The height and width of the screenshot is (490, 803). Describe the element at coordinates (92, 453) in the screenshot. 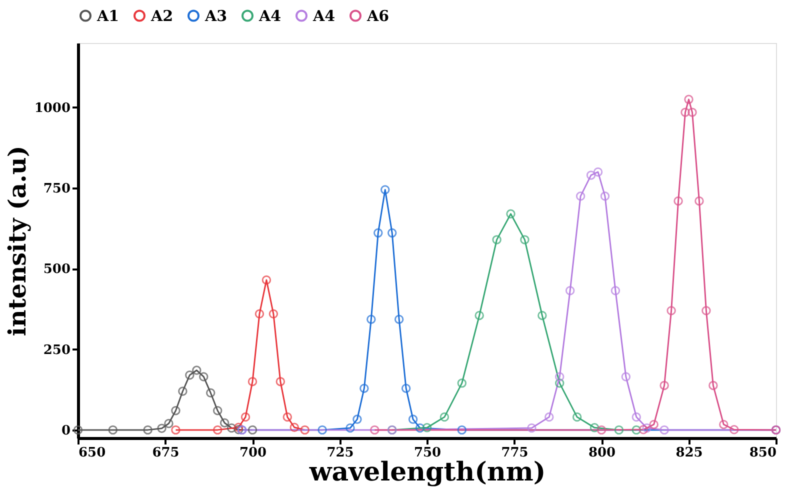

I see `x-tick-label: 650` at that location.